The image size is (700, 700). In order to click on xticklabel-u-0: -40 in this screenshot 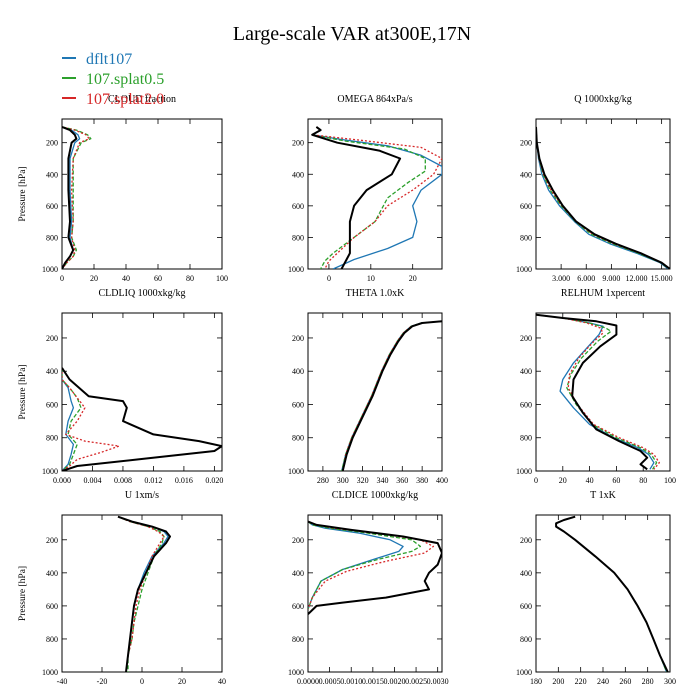, I will do `click(62, 681)`.